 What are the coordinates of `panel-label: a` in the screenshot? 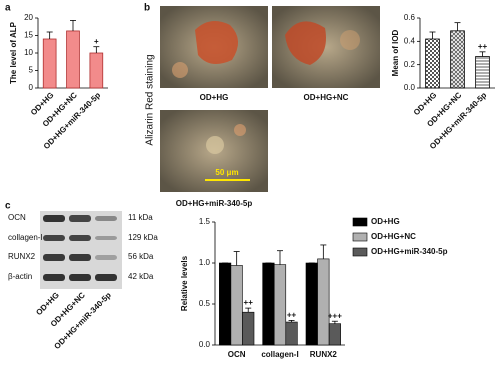 It's located at (8, 8).